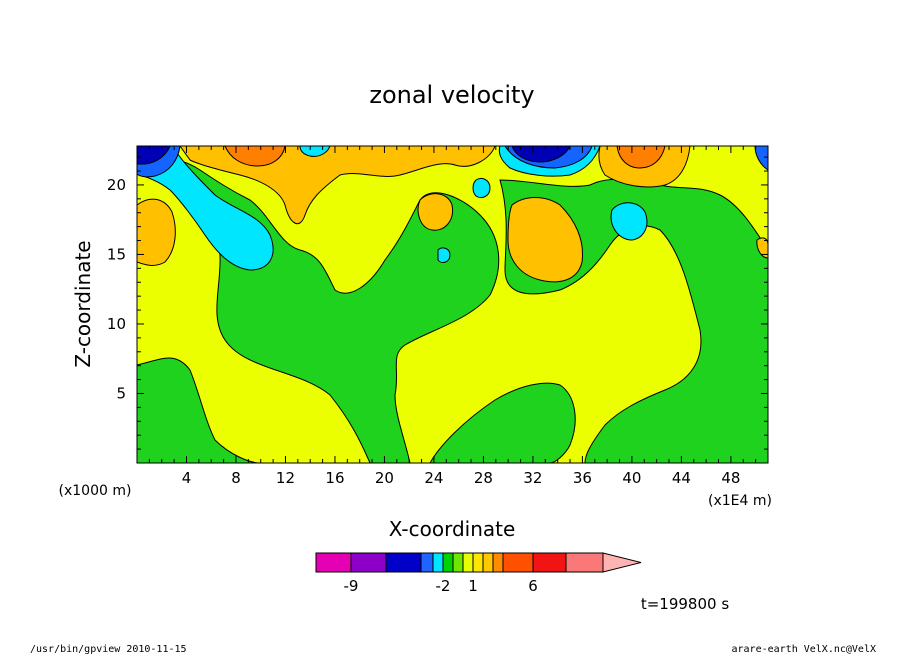 Image resolution: width=904 pixels, height=654 pixels. I want to click on time-label: t=199800 s, so click(685, 604).